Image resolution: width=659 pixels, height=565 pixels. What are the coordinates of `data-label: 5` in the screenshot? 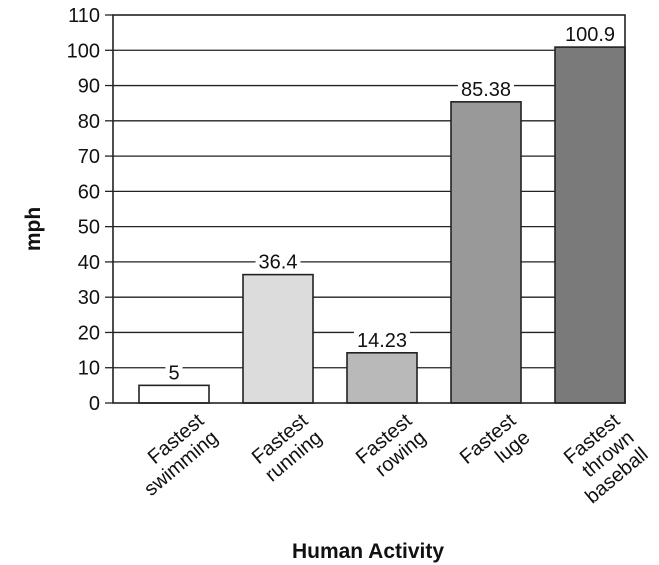 It's located at (173, 373).